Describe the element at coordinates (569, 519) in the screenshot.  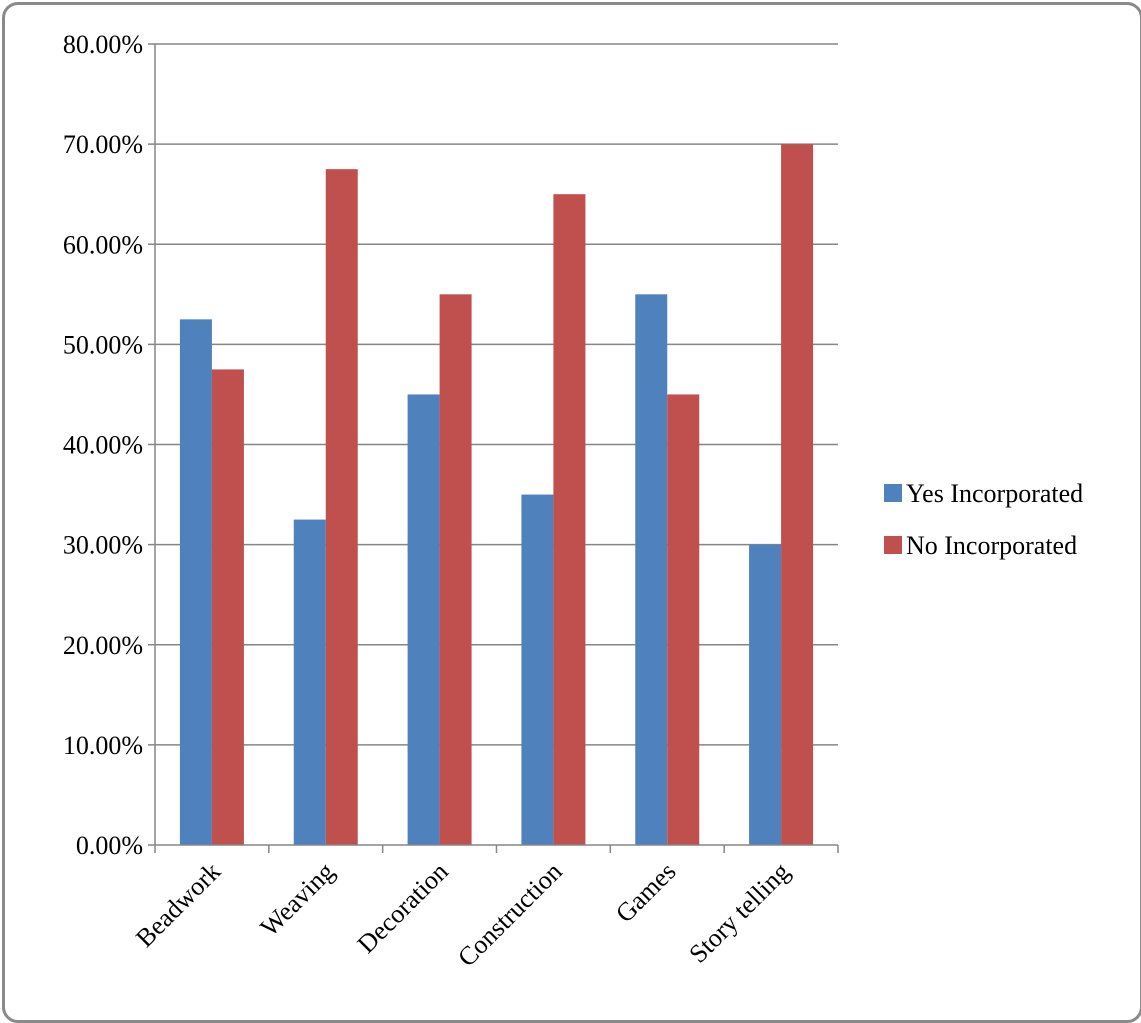
I see `bar-no-construction` at that location.